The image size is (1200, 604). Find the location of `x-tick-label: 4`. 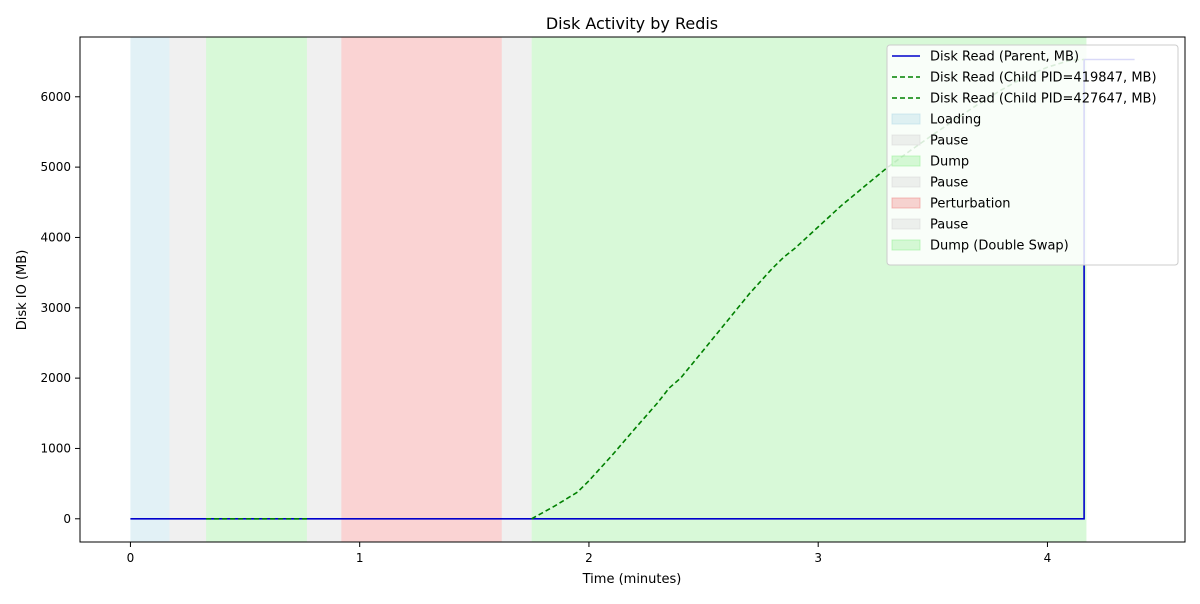

x-tick-label: 4 is located at coordinates (1048, 558).